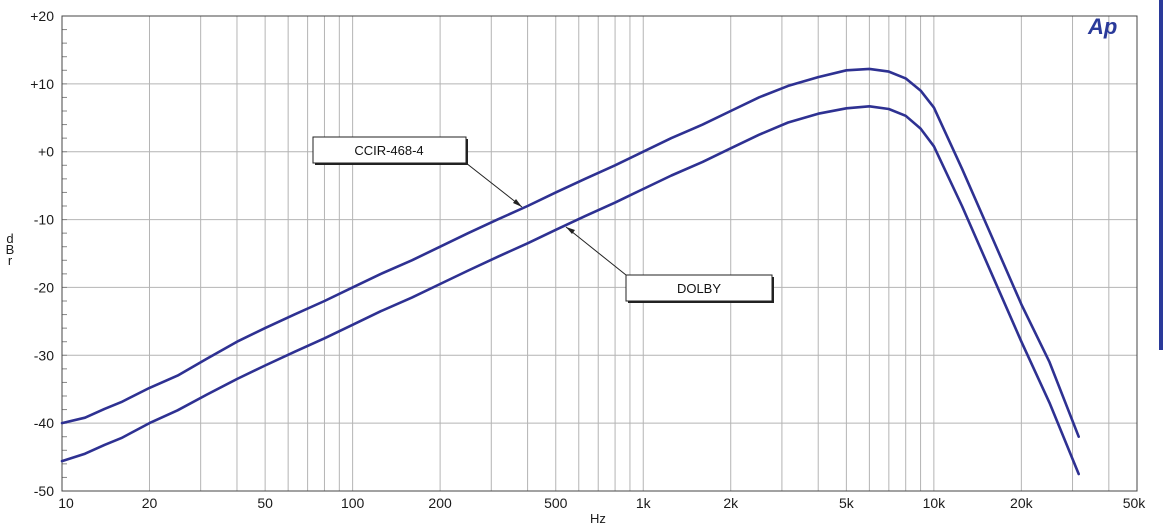  I want to click on annotation-label-ccir: CCIR-468-4, so click(388, 150).